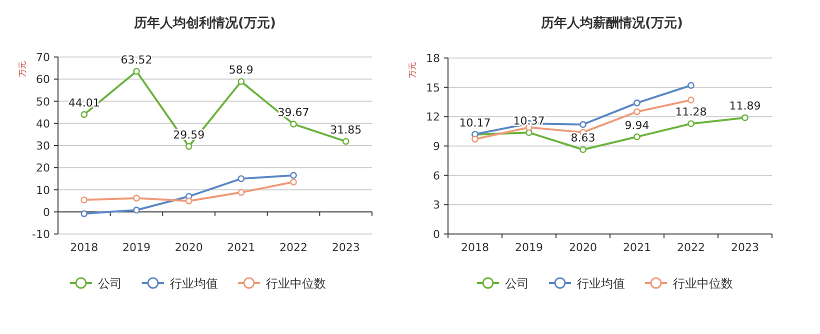 This screenshot has height=334, width=820. What do you see at coordinates (433, 58) in the screenshot?
I see `y-tick-label: 18` at bounding box center [433, 58].